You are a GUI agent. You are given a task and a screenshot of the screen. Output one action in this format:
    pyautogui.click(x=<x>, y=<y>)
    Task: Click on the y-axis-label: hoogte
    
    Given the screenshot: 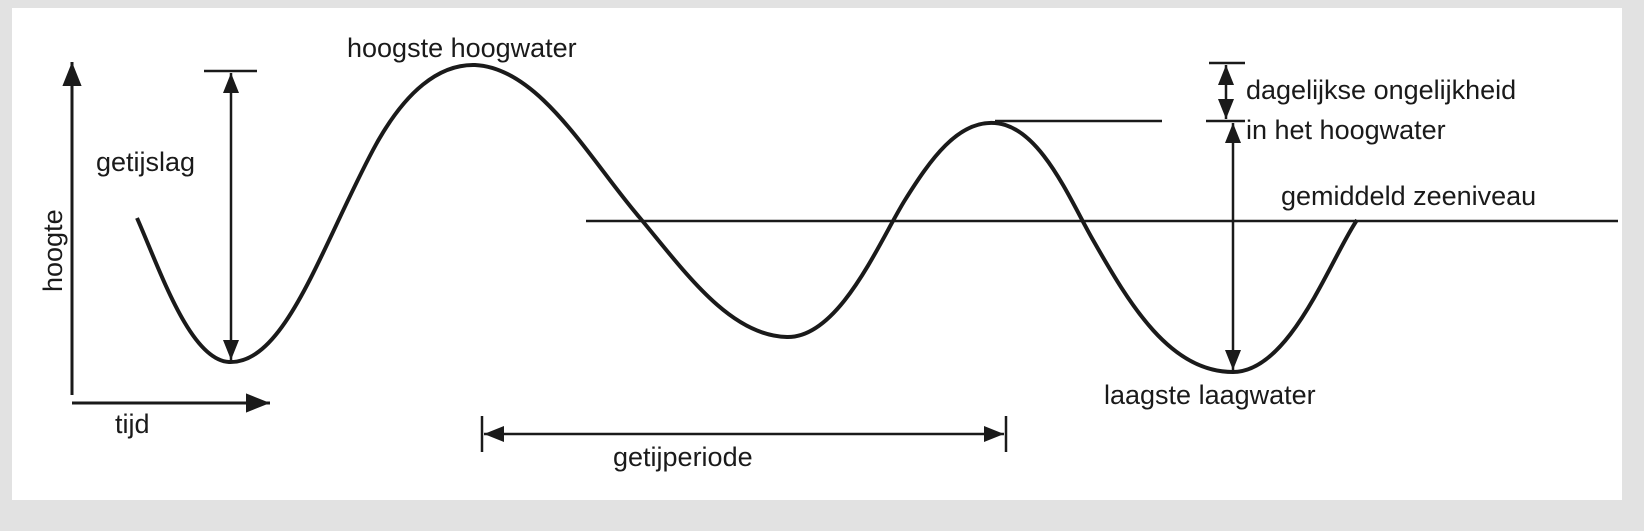 What is the action you would take?
    pyautogui.click(x=53, y=250)
    